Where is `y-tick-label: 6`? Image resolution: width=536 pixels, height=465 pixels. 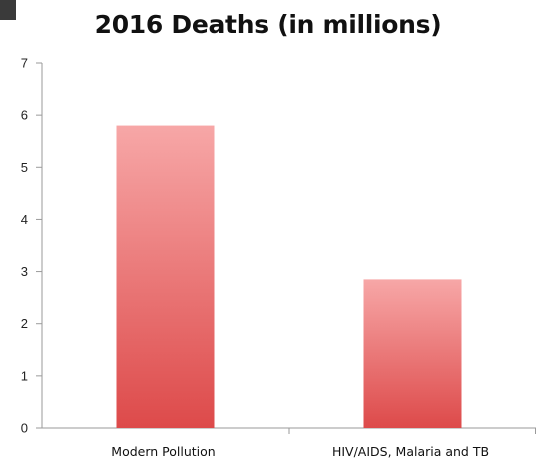
y-tick-label: 6 is located at coordinates (24, 115).